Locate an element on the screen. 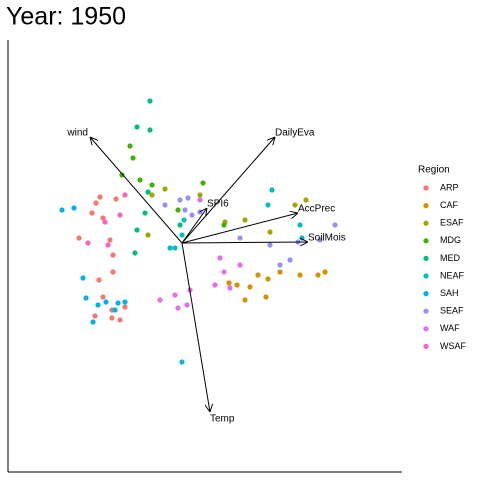 This screenshot has height=480, width=480. legend-label: WAF is located at coordinates (450, 328).